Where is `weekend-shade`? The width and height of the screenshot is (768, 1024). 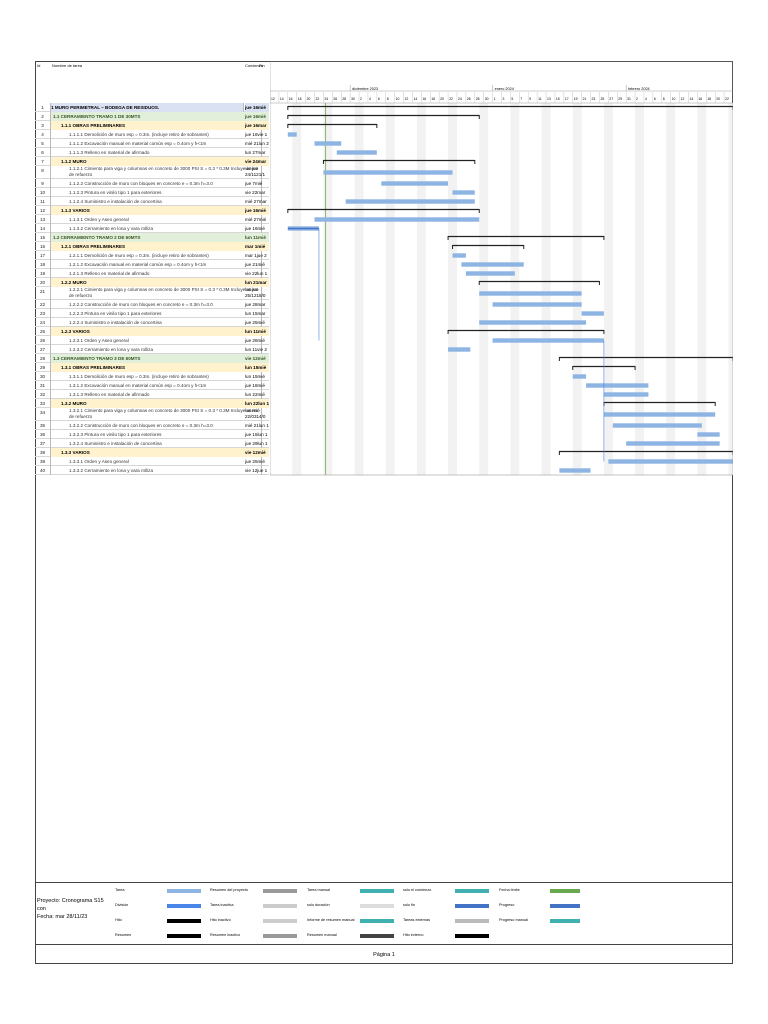 weekend-shade is located at coordinates (390, 289).